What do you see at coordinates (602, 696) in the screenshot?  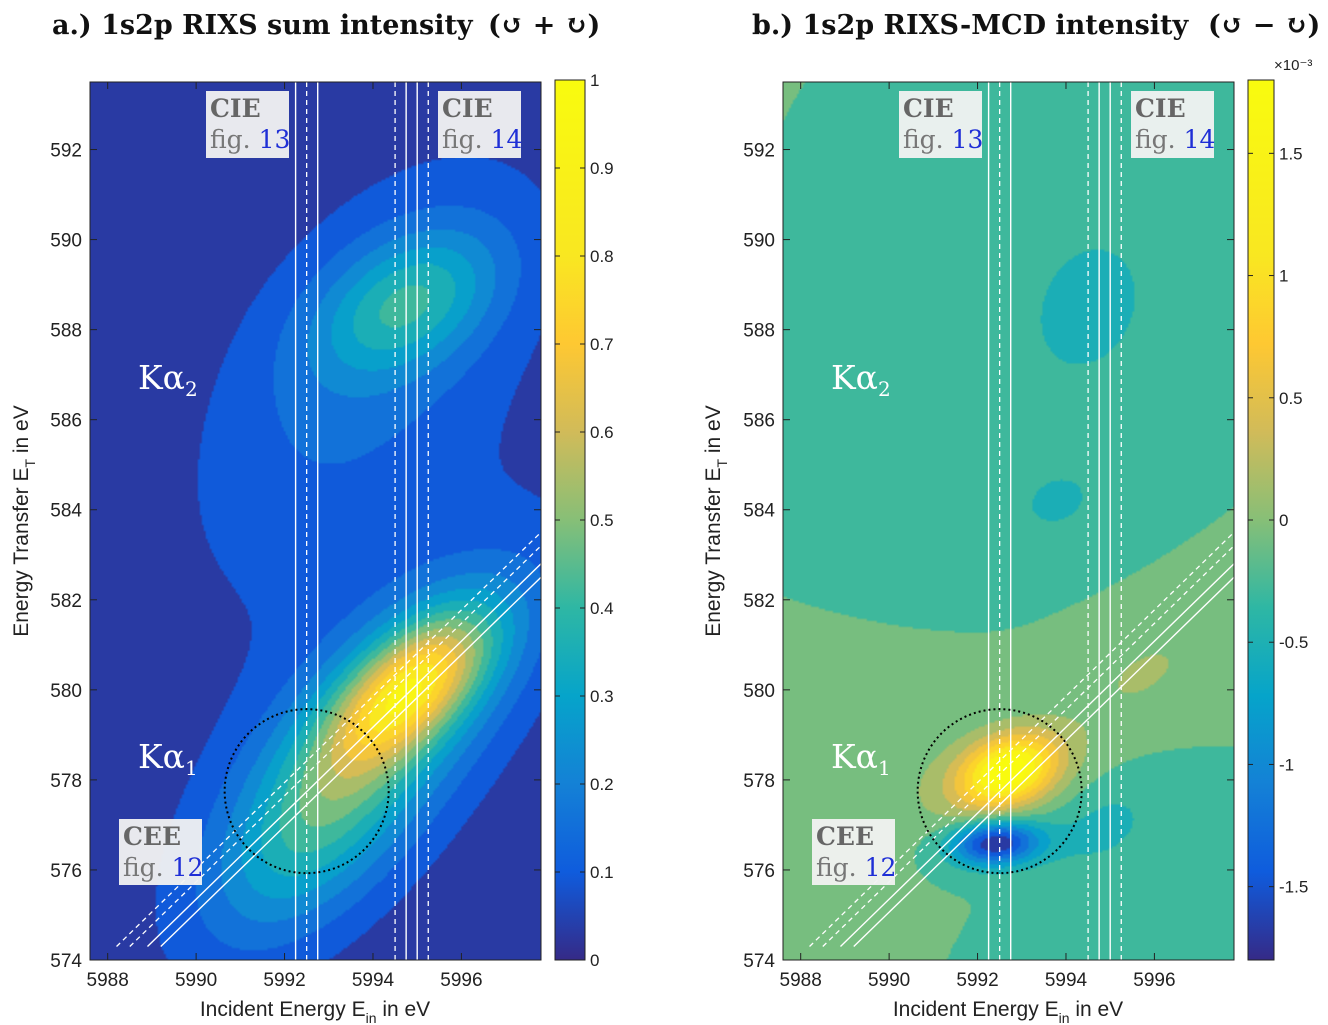 I see `colorbar-tick-label: 0.3` at bounding box center [602, 696].